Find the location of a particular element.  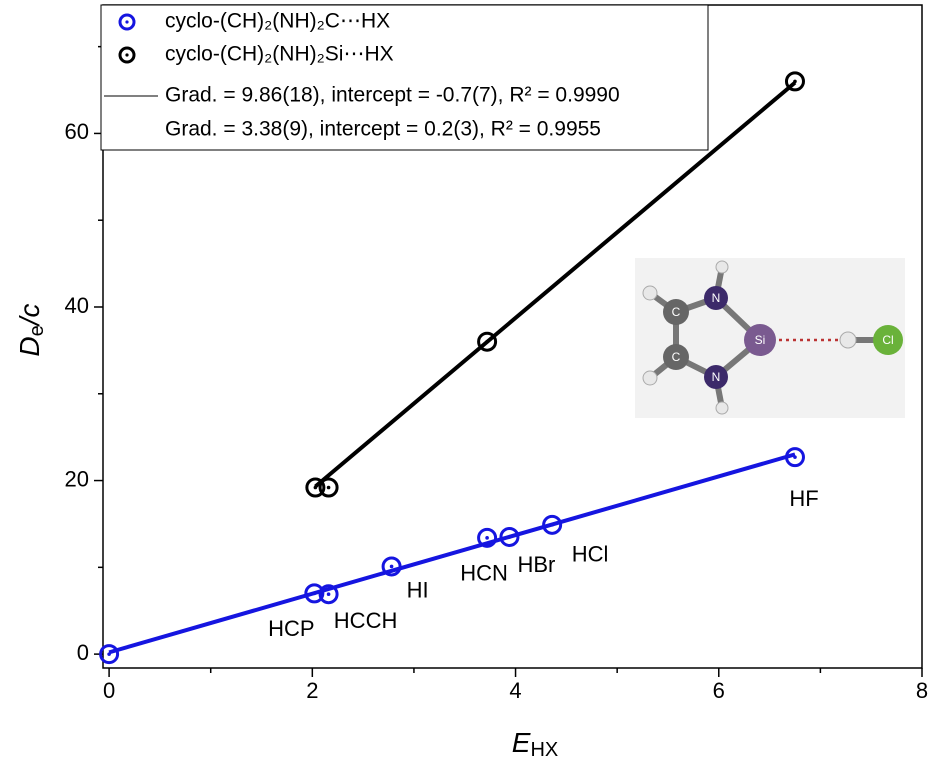

point-label: HCN is located at coordinates (484, 573).